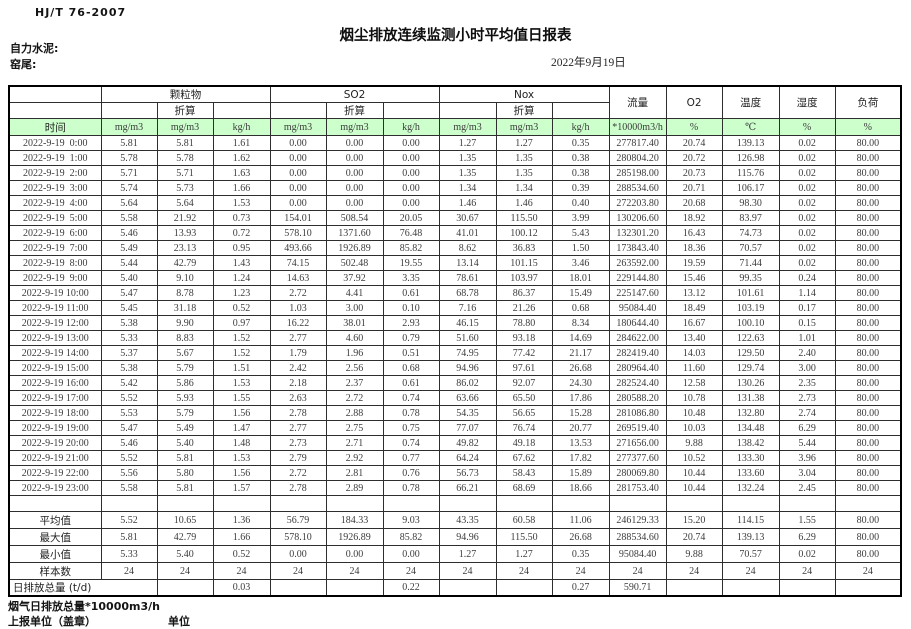 Image resolution: width=911 pixels, height=629 pixels. I want to click on value-cell: 280804.20, so click(637, 158).